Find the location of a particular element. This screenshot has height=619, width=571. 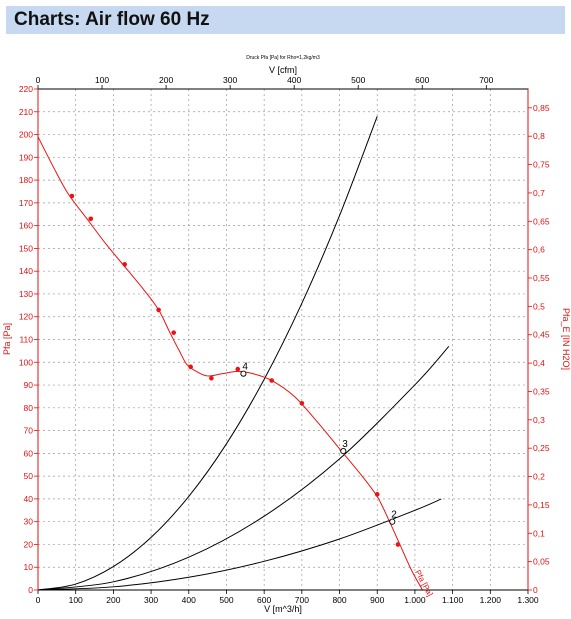

x-tick-label: 1.100 is located at coordinates (453, 600).